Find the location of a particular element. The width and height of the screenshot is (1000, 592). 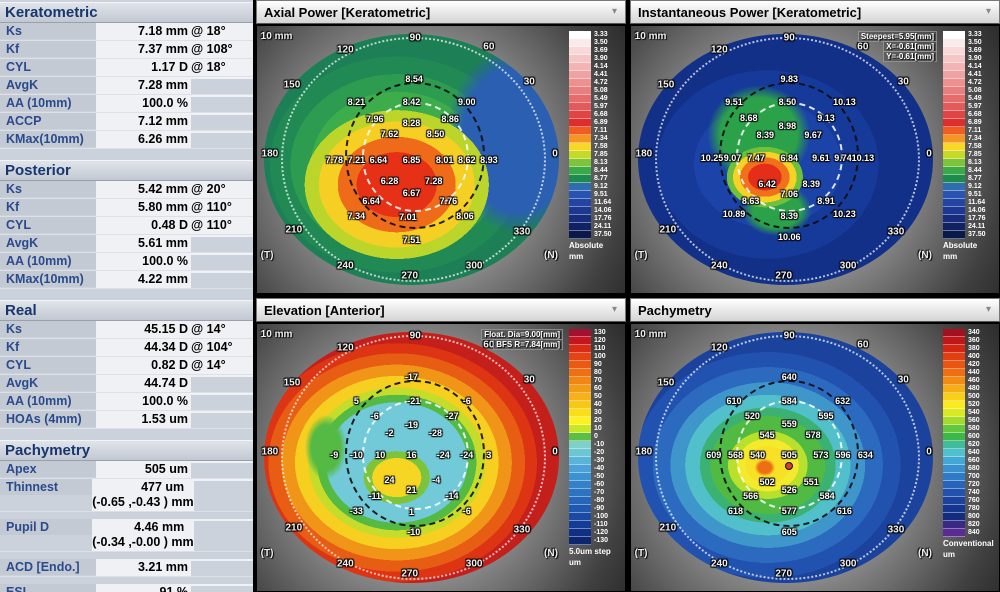

scale-row: 110 is located at coordinates (596, 349).